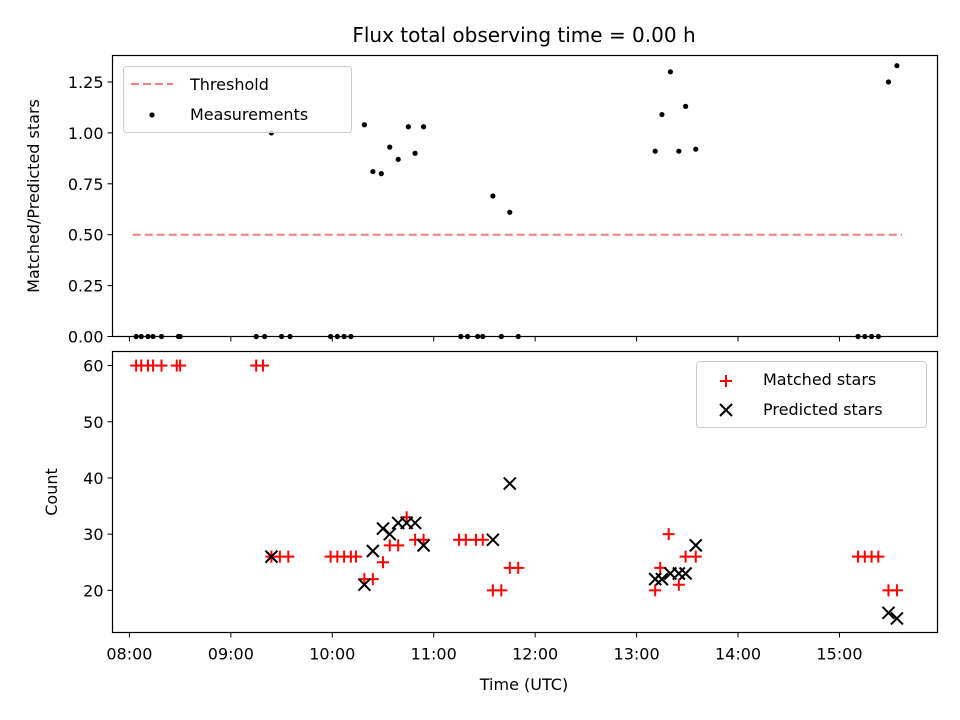 The image size is (960, 720). What do you see at coordinates (523, 35) in the screenshot?
I see `top-chart-title: Flux total observing time = 0.00 h` at bounding box center [523, 35].